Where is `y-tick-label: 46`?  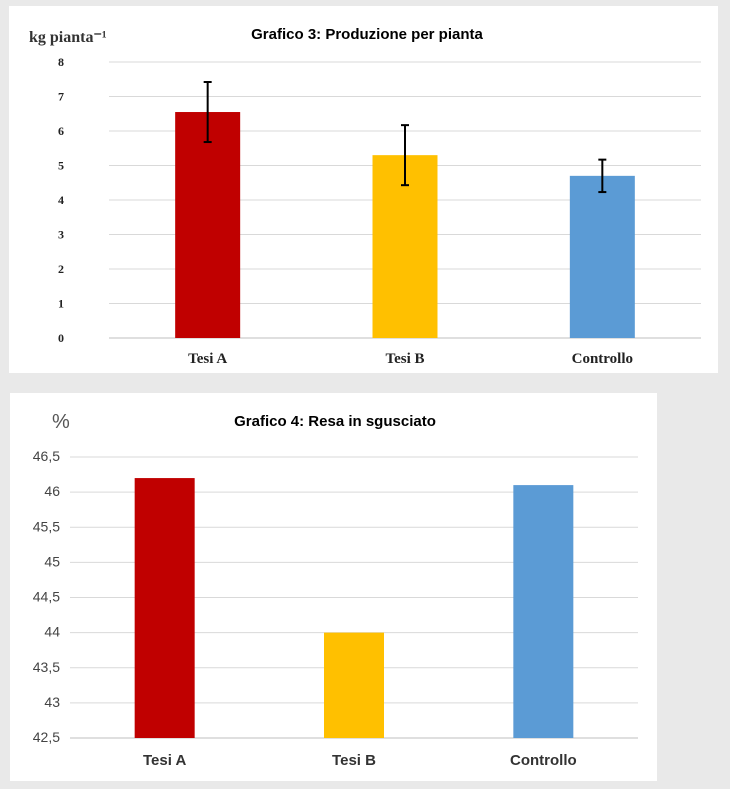
y-tick-label: 46 is located at coordinates (52, 491).